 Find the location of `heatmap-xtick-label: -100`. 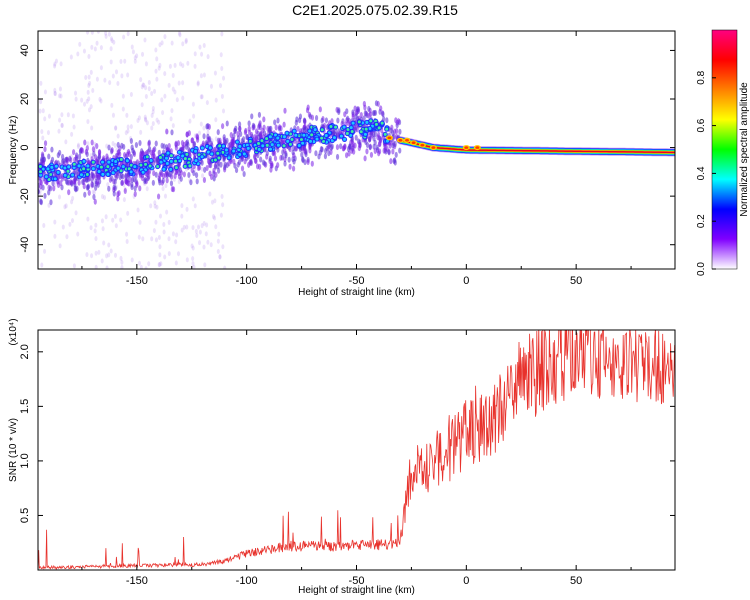

heatmap-xtick-label: -100 is located at coordinates (247, 281).